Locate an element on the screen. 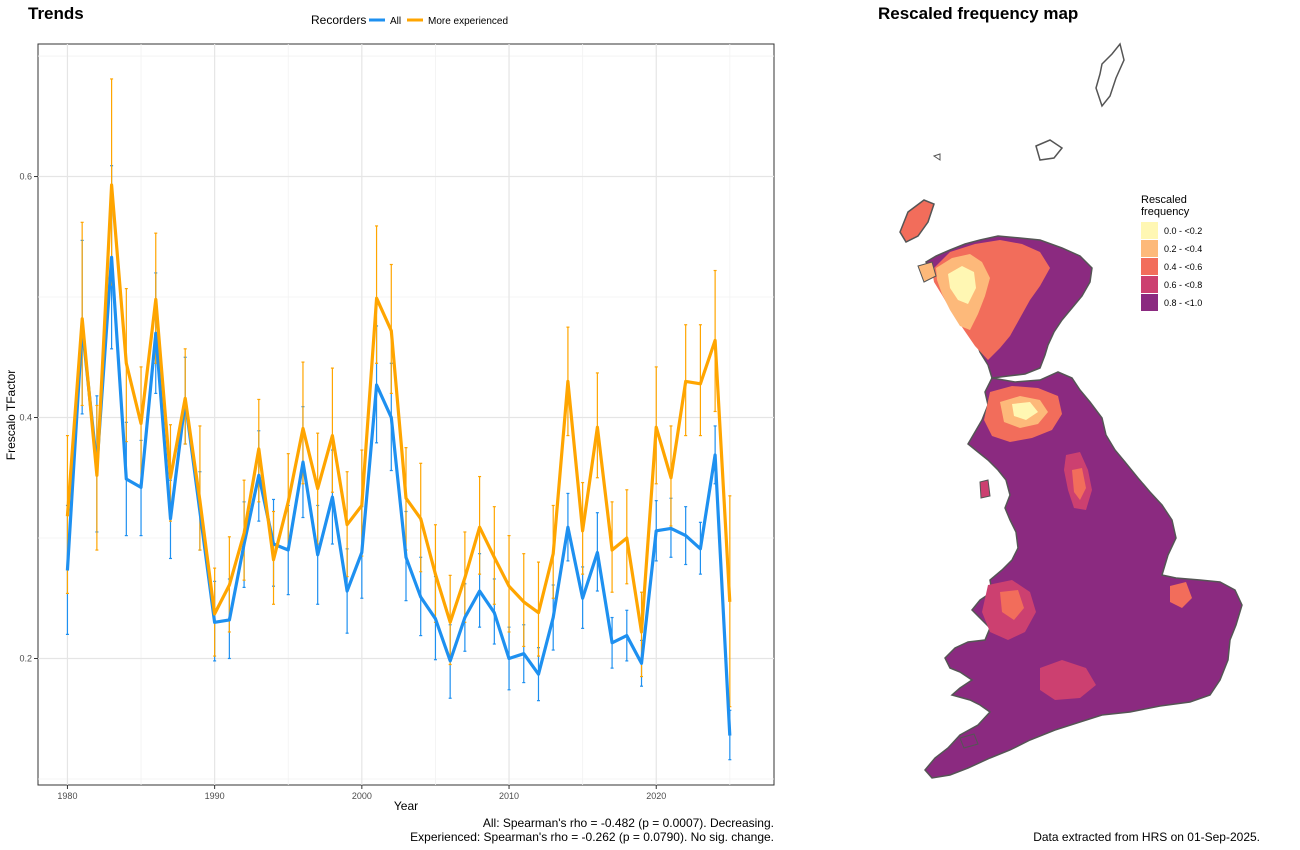 The height and width of the screenshot is (850, 1300). trends-legend: Recorders All More experienced is located at coordinates (409, 20).